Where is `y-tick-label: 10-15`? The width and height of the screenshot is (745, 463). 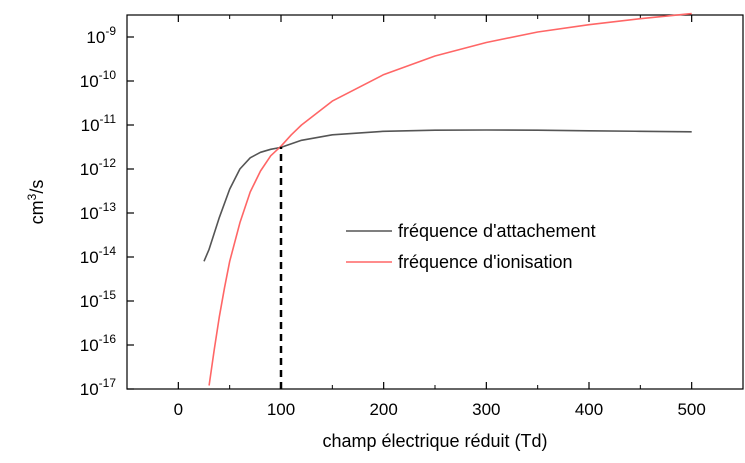
y-tick-label: 10-15 is located at coordinates (98, 299).